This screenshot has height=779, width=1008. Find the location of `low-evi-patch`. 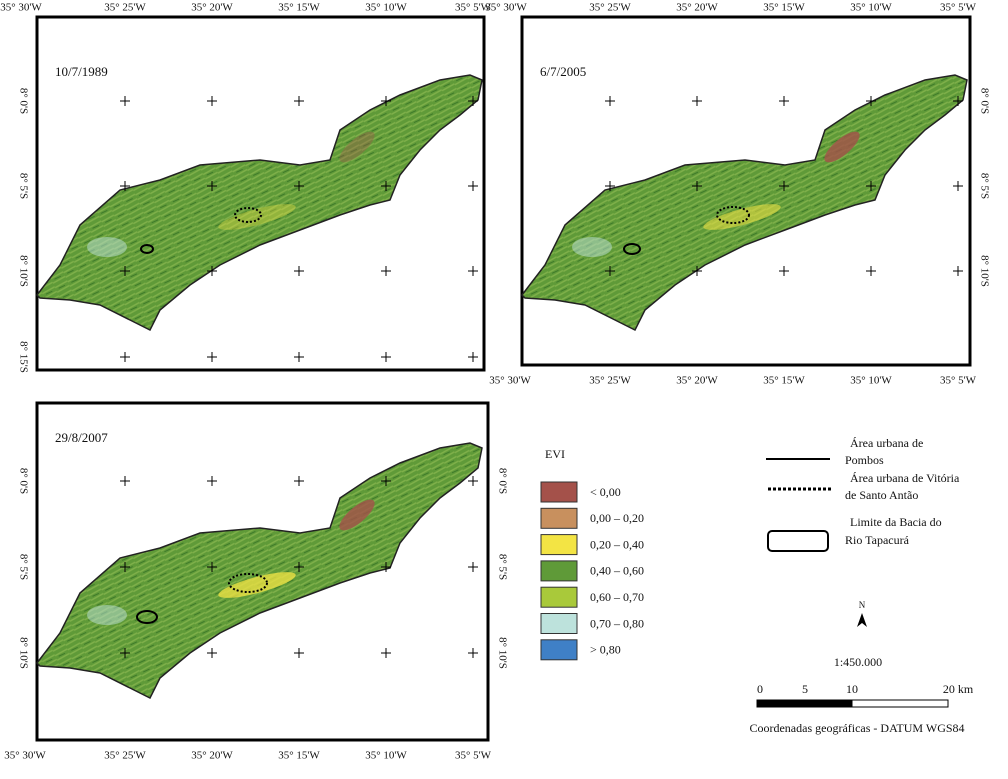

low-evi-patch is located at coordinates (842, 147).